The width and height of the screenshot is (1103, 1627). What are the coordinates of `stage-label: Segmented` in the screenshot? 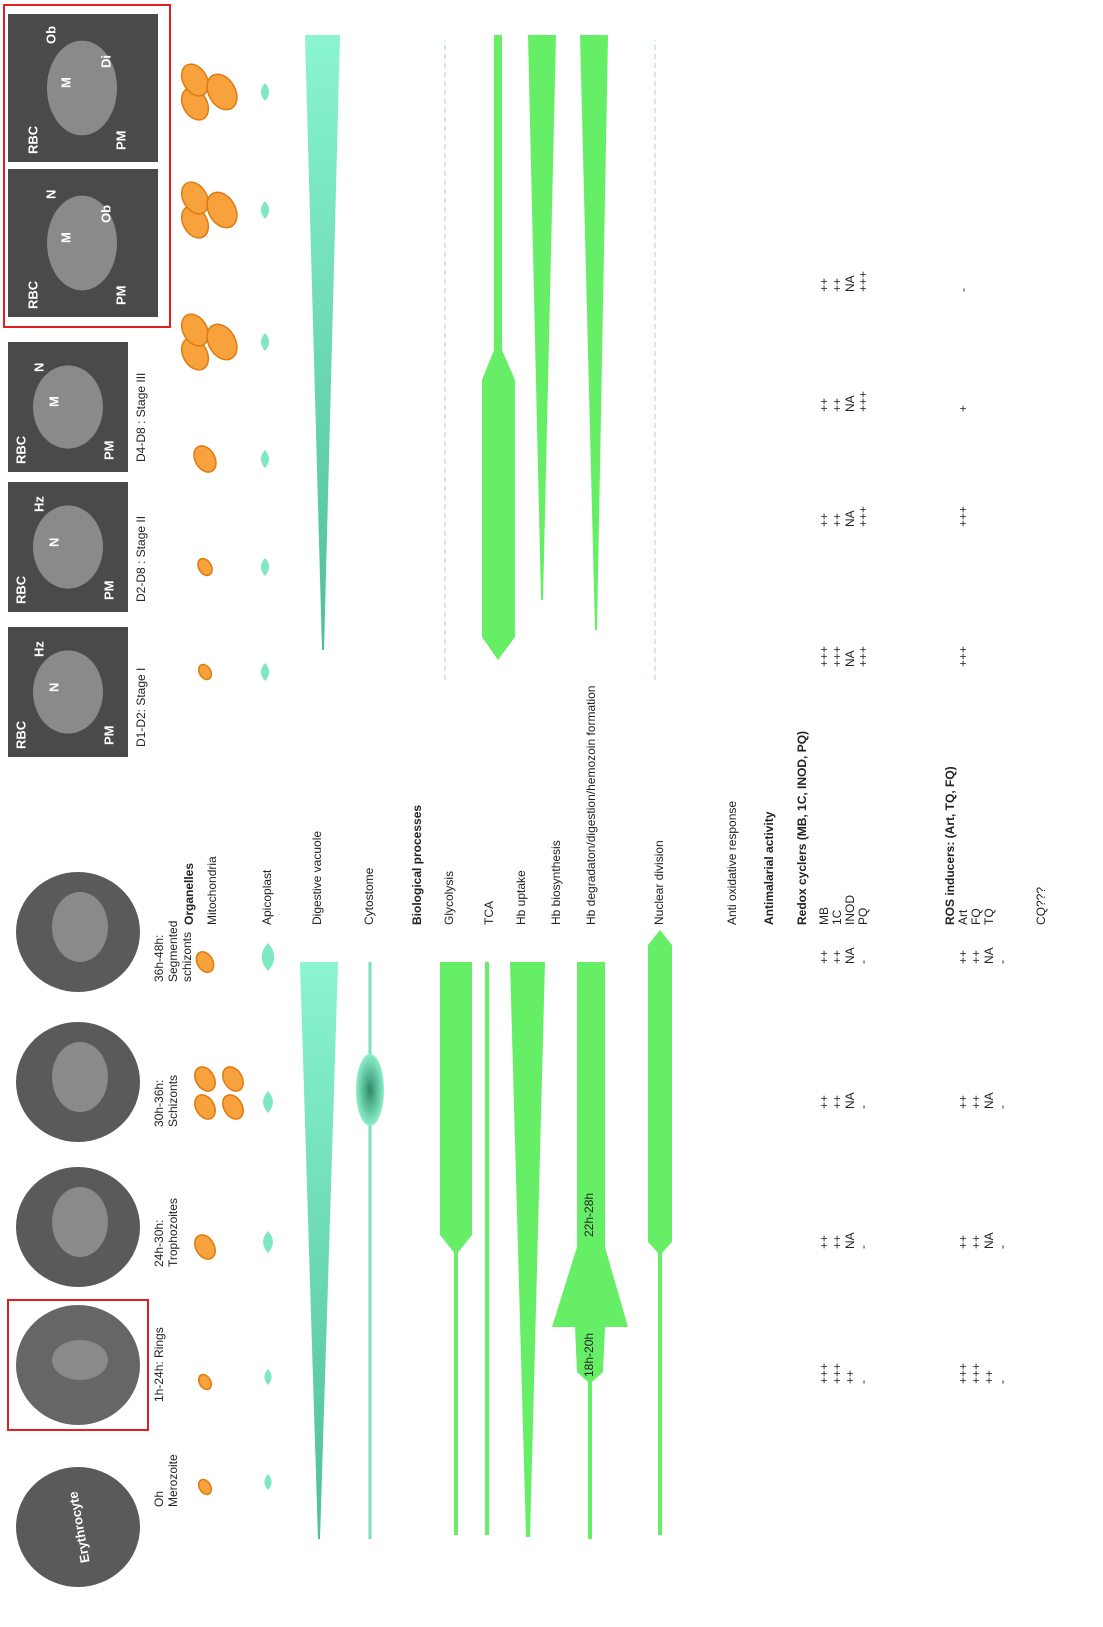 It's located at (173, 951).